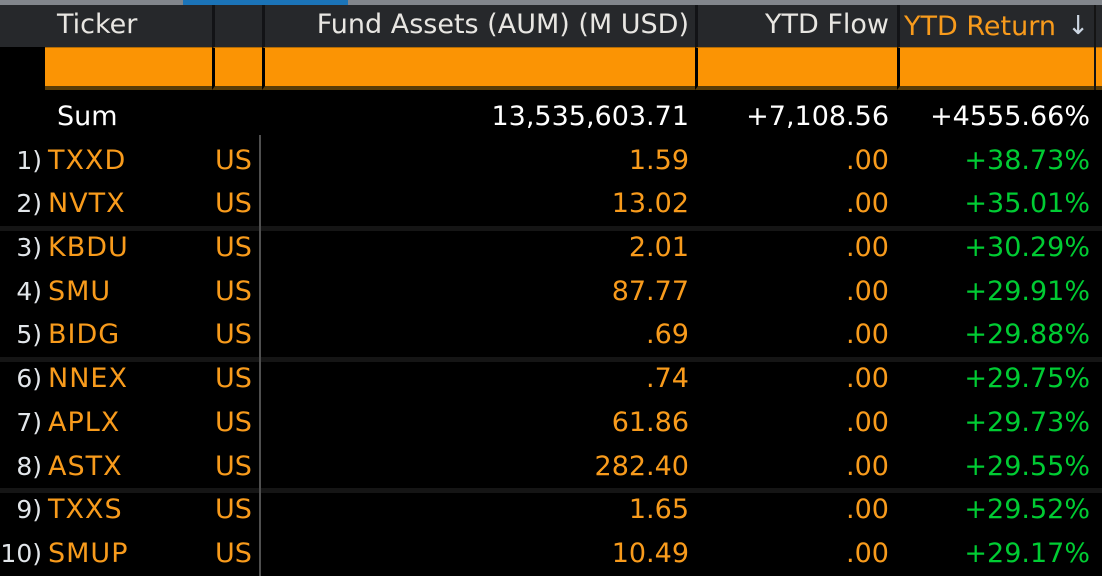 The height and width of the screenshot is (576, 1102). Describe the element at coordinates (551, 2) in the screenshot. I see `horizontal-scrollbar` at that location.